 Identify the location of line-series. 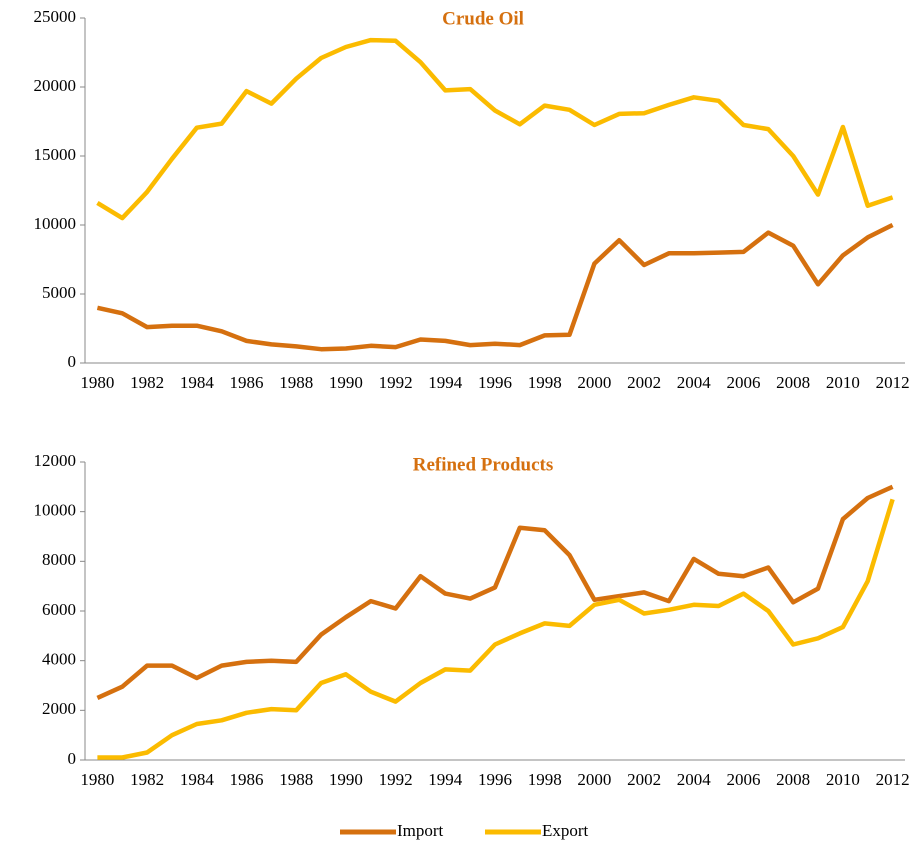
(495, 287).